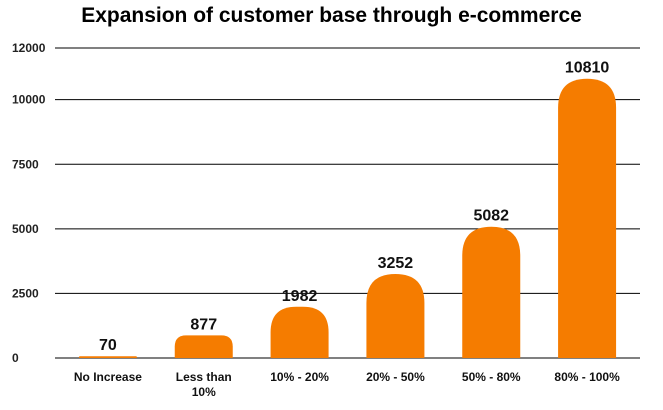  Describe the element at coordinates (587, 68) in the screenshot. I see `data-label: 10810` at that location.